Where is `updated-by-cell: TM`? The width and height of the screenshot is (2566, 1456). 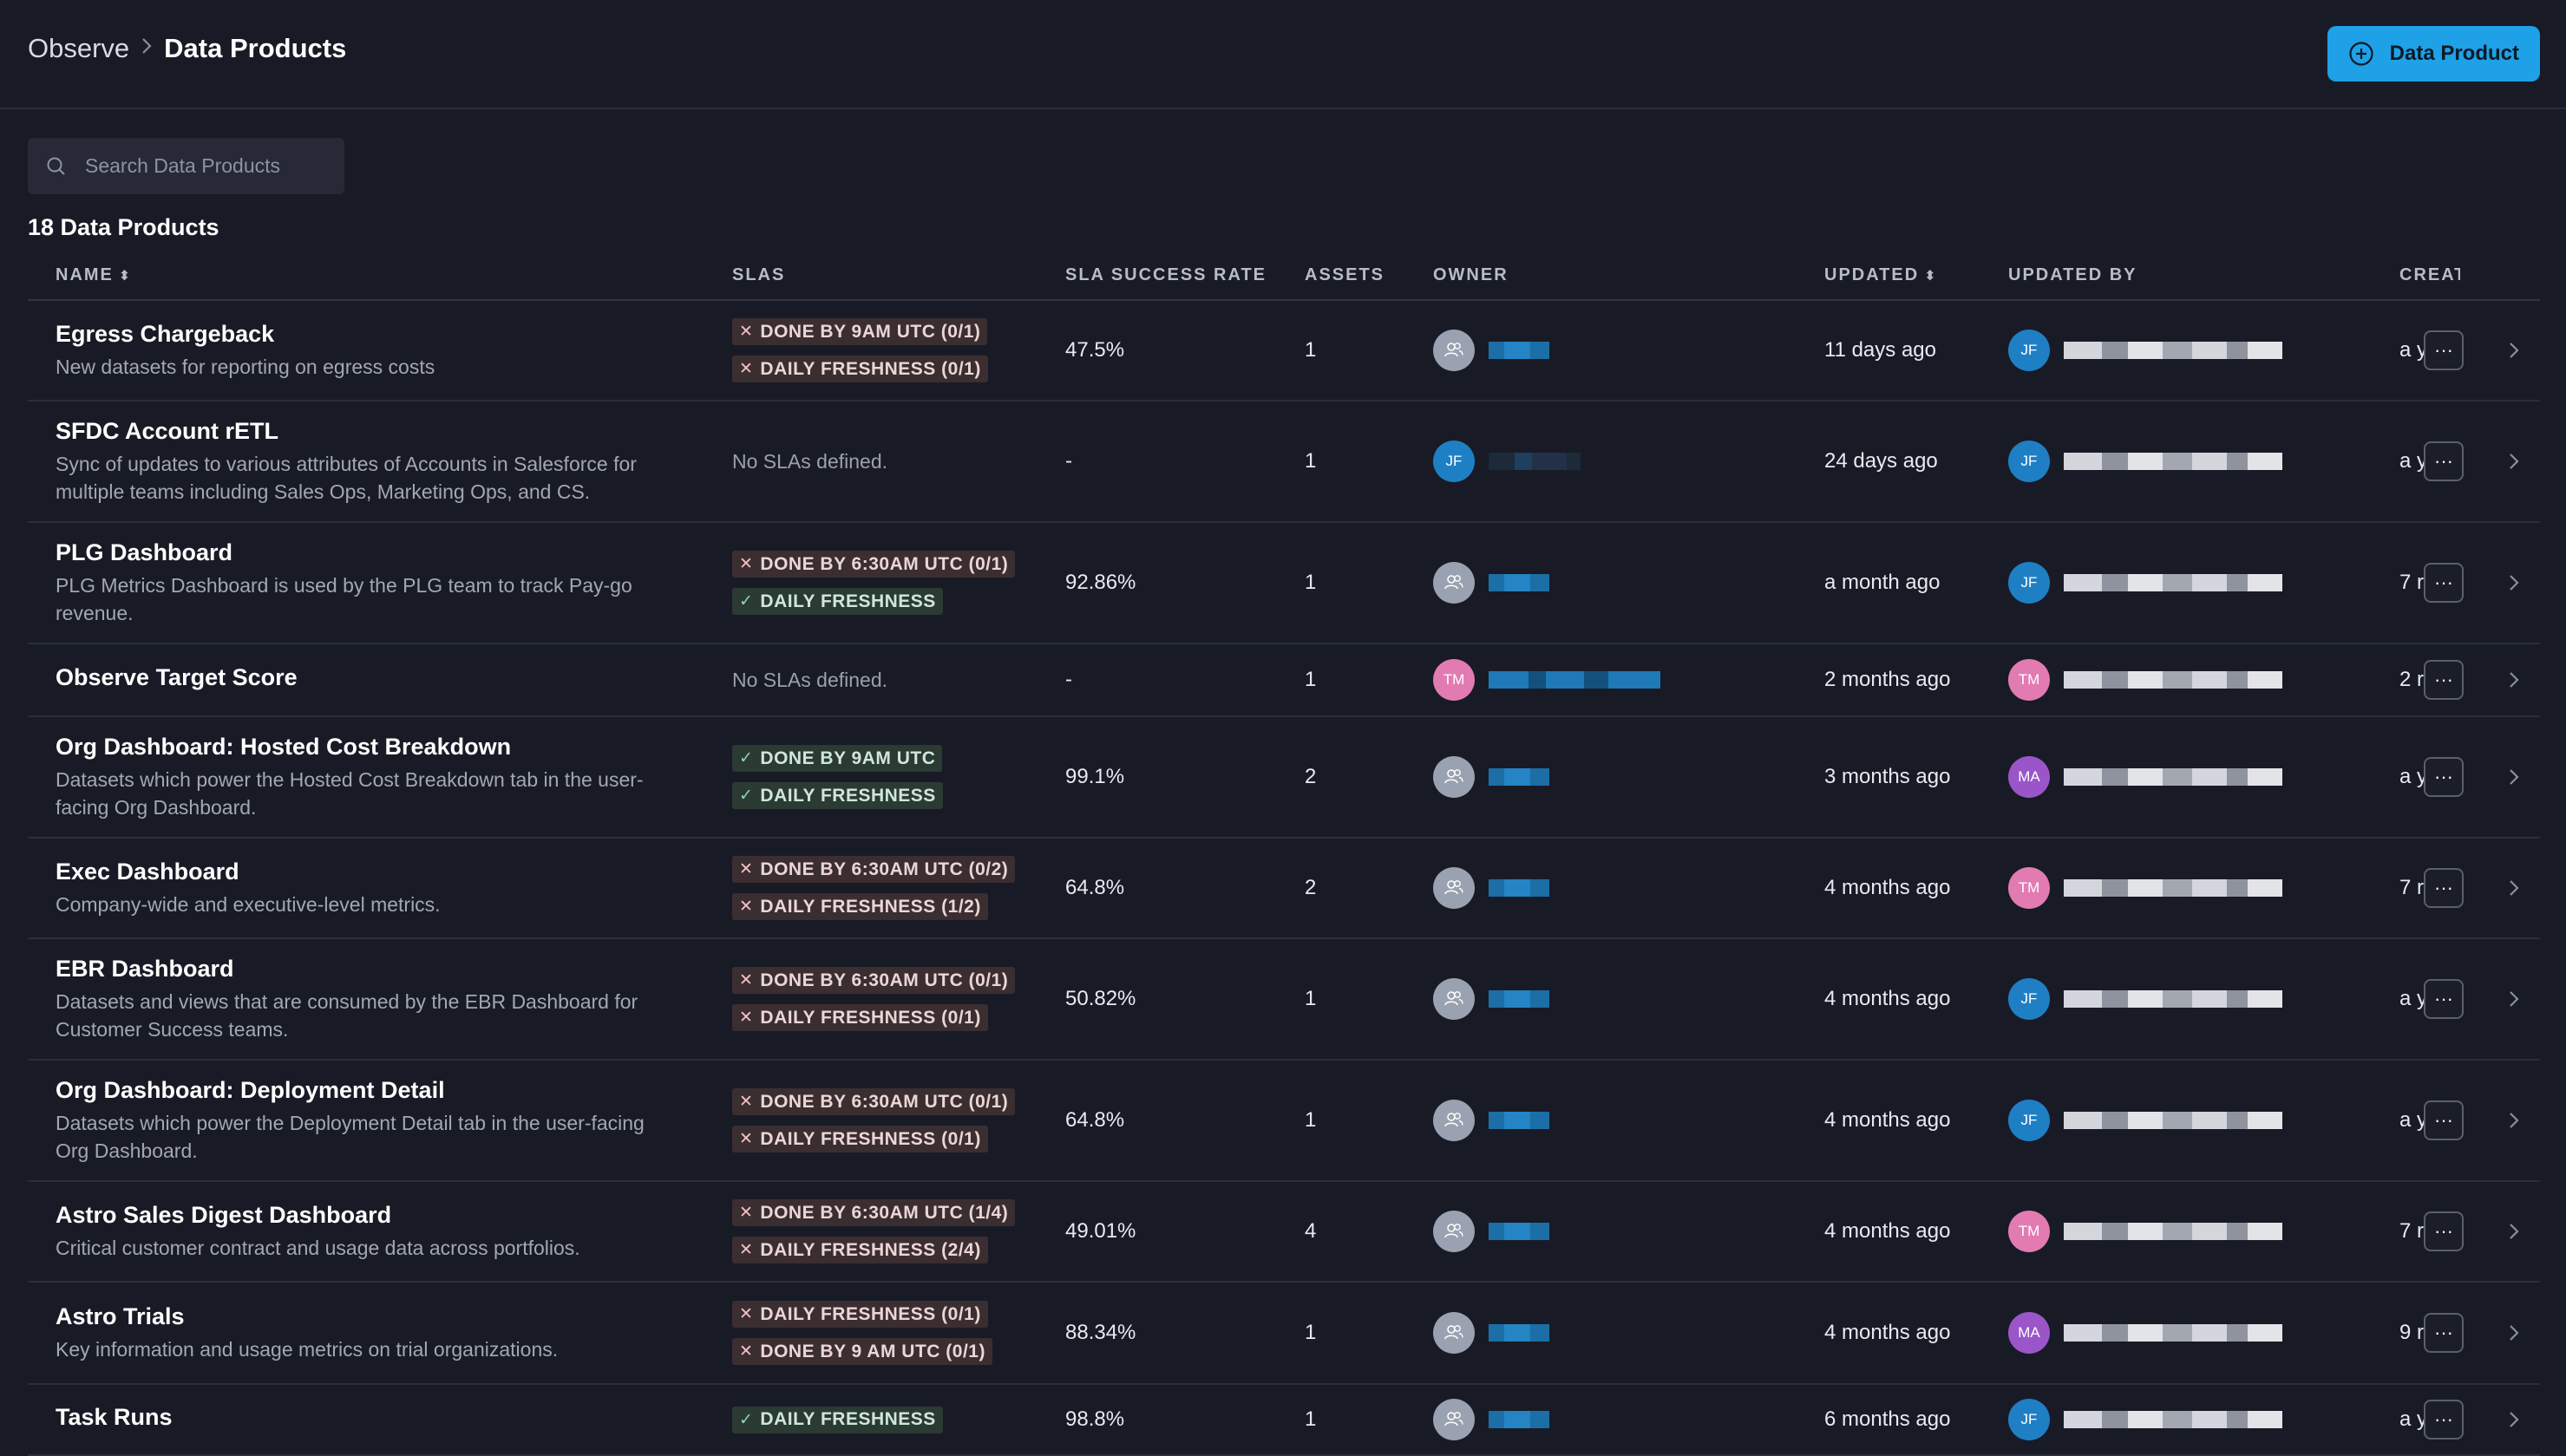 updated-by-cell: TM is located at coordinates (2145, 888).